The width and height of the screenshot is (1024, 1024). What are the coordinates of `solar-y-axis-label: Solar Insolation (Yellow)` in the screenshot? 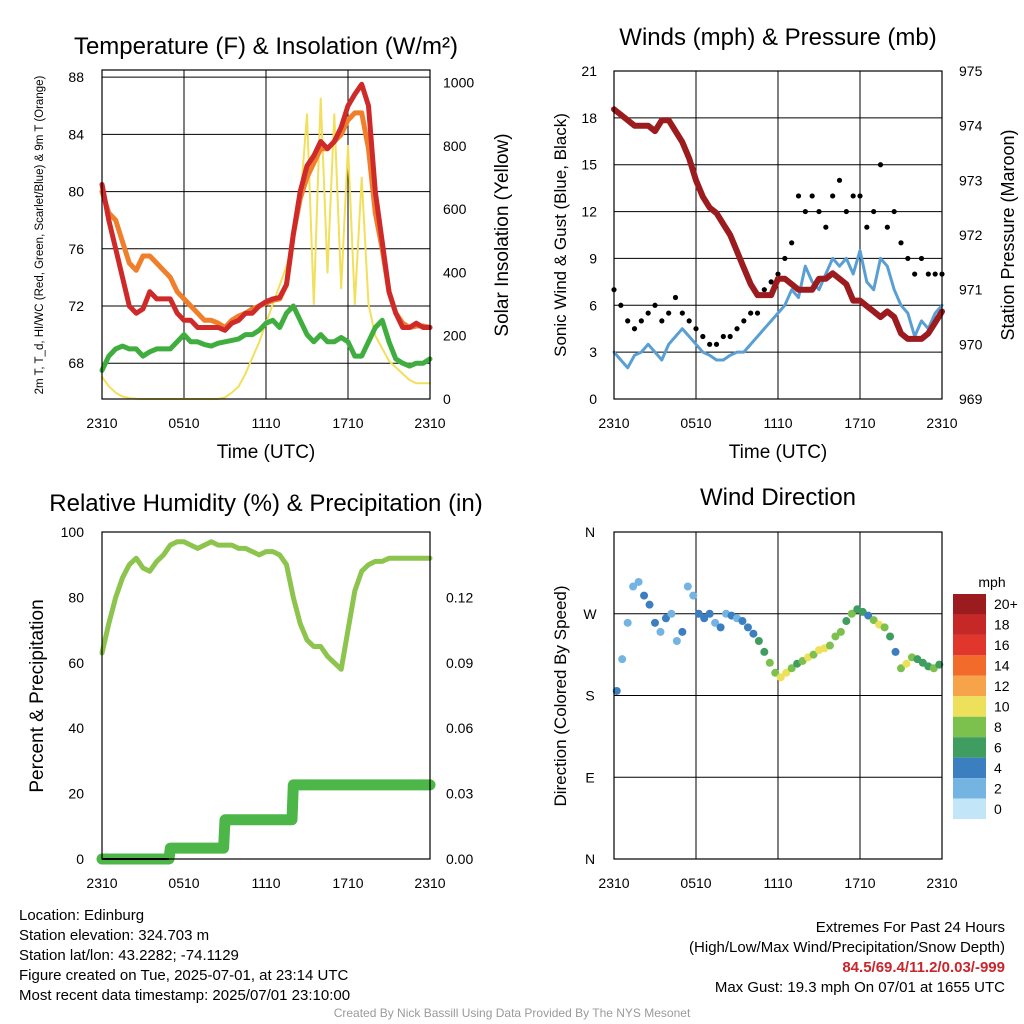 It's located at (502, 234).